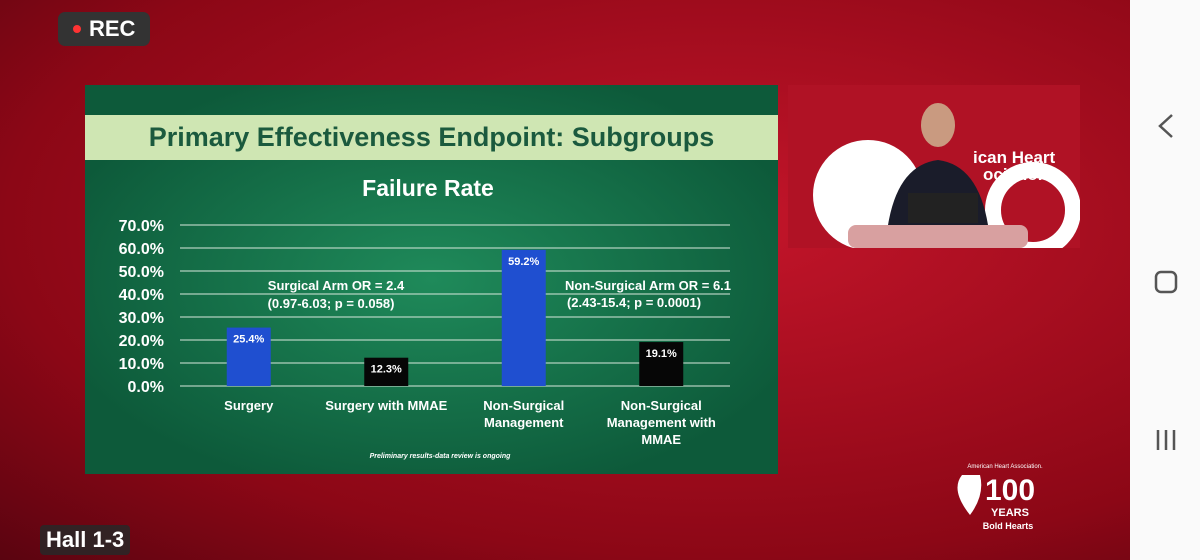  I want to click on y-tick-label: 10.0%, so click(141, 364).